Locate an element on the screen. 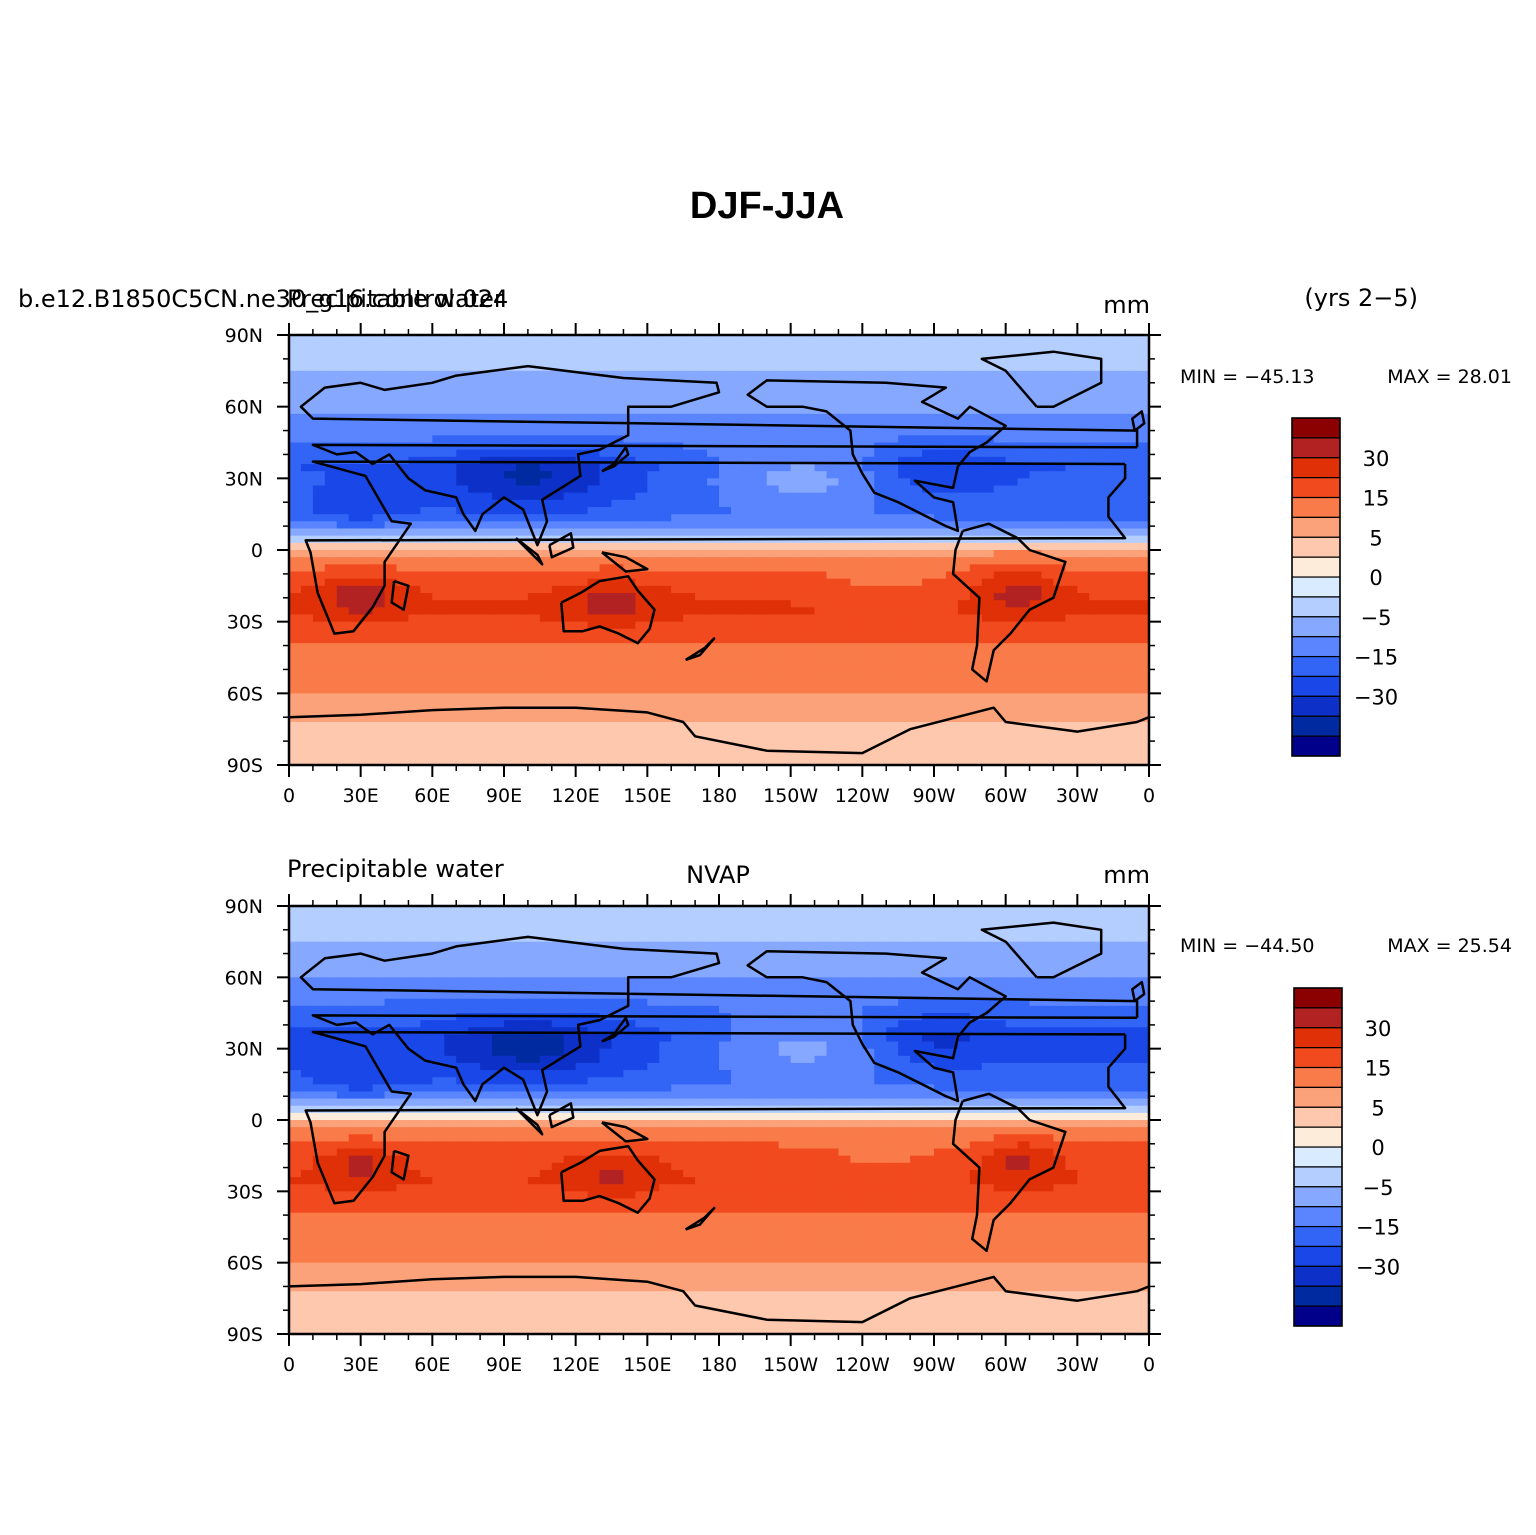 This screenshot has width=1536, height=1535. main-title: DJF-JJA is located at coordinates (767, 206).